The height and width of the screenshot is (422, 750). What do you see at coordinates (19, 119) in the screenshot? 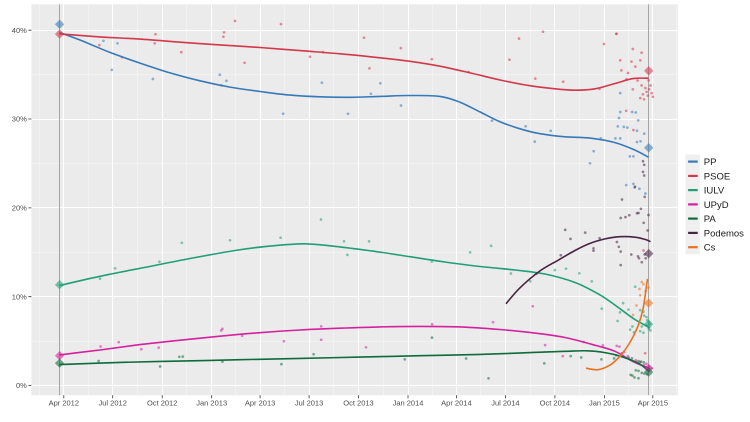
I see `svg-text: 30%` at bounding box center [19, 119].